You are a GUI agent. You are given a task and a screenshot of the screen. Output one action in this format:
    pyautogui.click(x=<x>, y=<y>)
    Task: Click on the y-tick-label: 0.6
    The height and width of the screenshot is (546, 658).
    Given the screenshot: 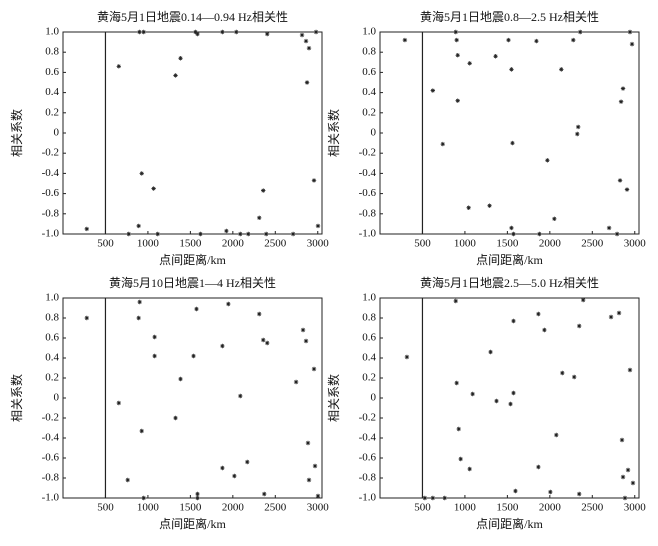 What is the action you would take?
    pyautogui.click(x=369, y=338)
    